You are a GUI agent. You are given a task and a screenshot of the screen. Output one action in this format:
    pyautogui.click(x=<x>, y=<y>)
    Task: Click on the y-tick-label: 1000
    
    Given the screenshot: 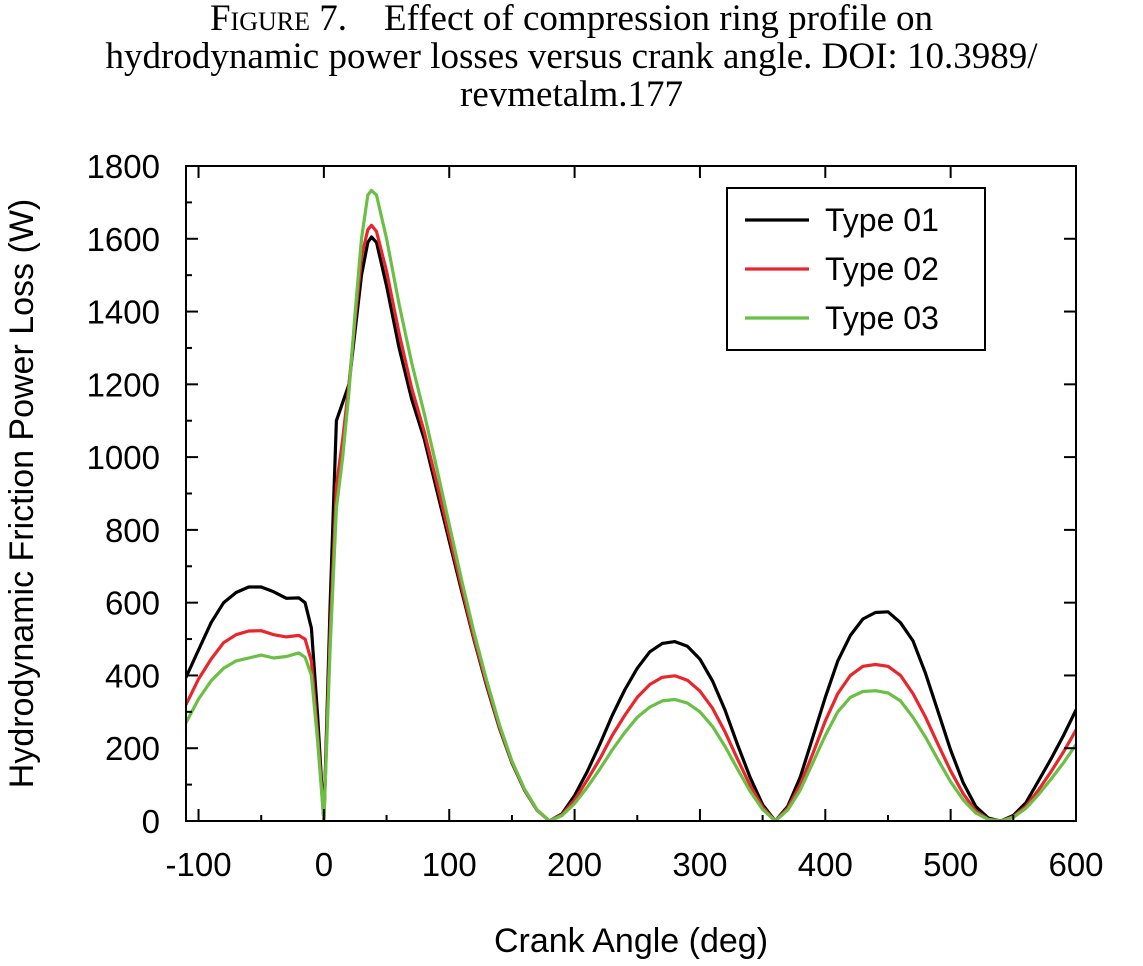 What is the action you would take?
    pyautogui.click(x=123, y=457)
    